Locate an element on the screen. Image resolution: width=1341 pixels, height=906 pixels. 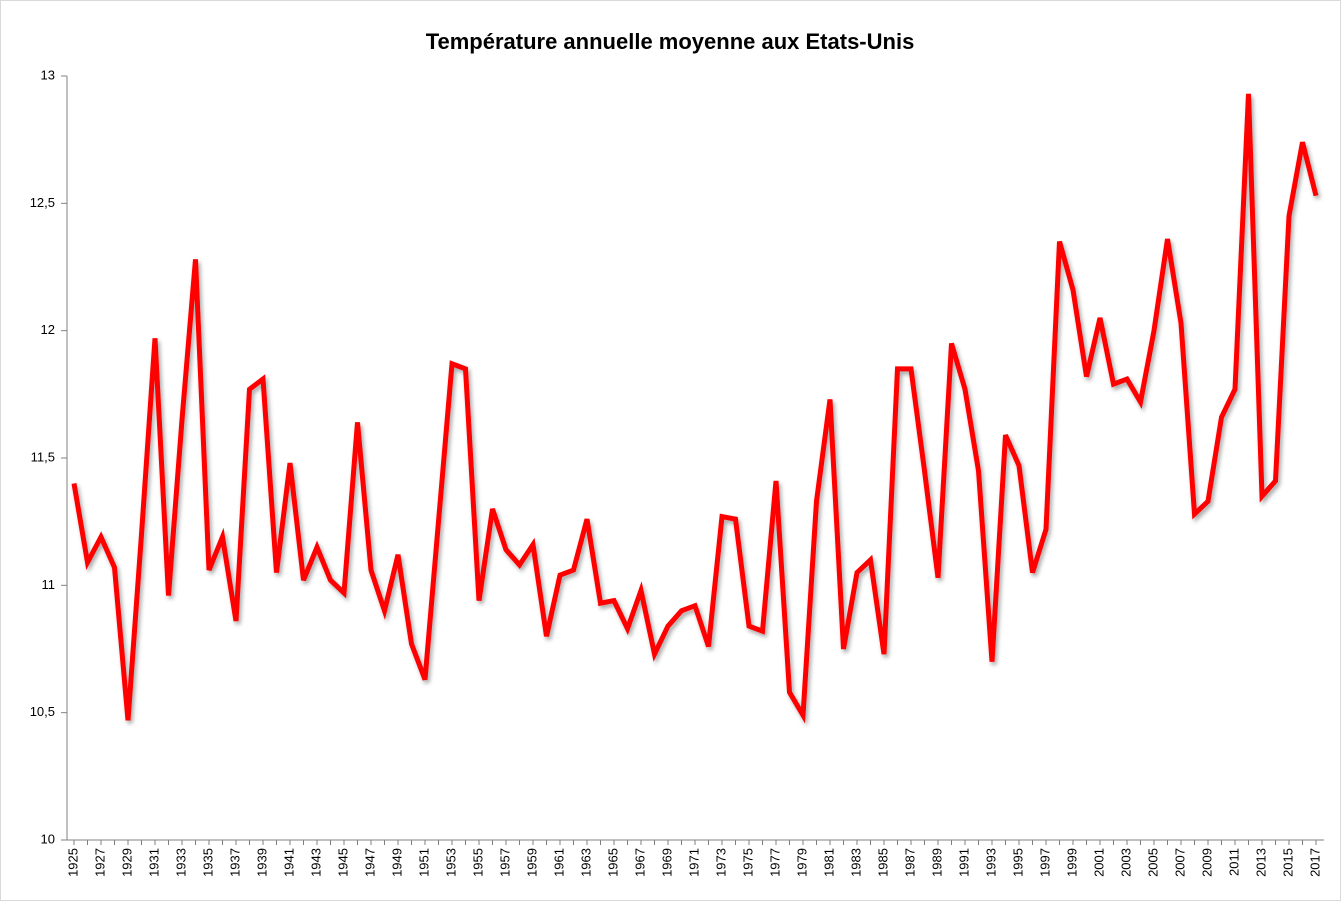
x-tick-label: 1971 is located at coordinates (693, 862).